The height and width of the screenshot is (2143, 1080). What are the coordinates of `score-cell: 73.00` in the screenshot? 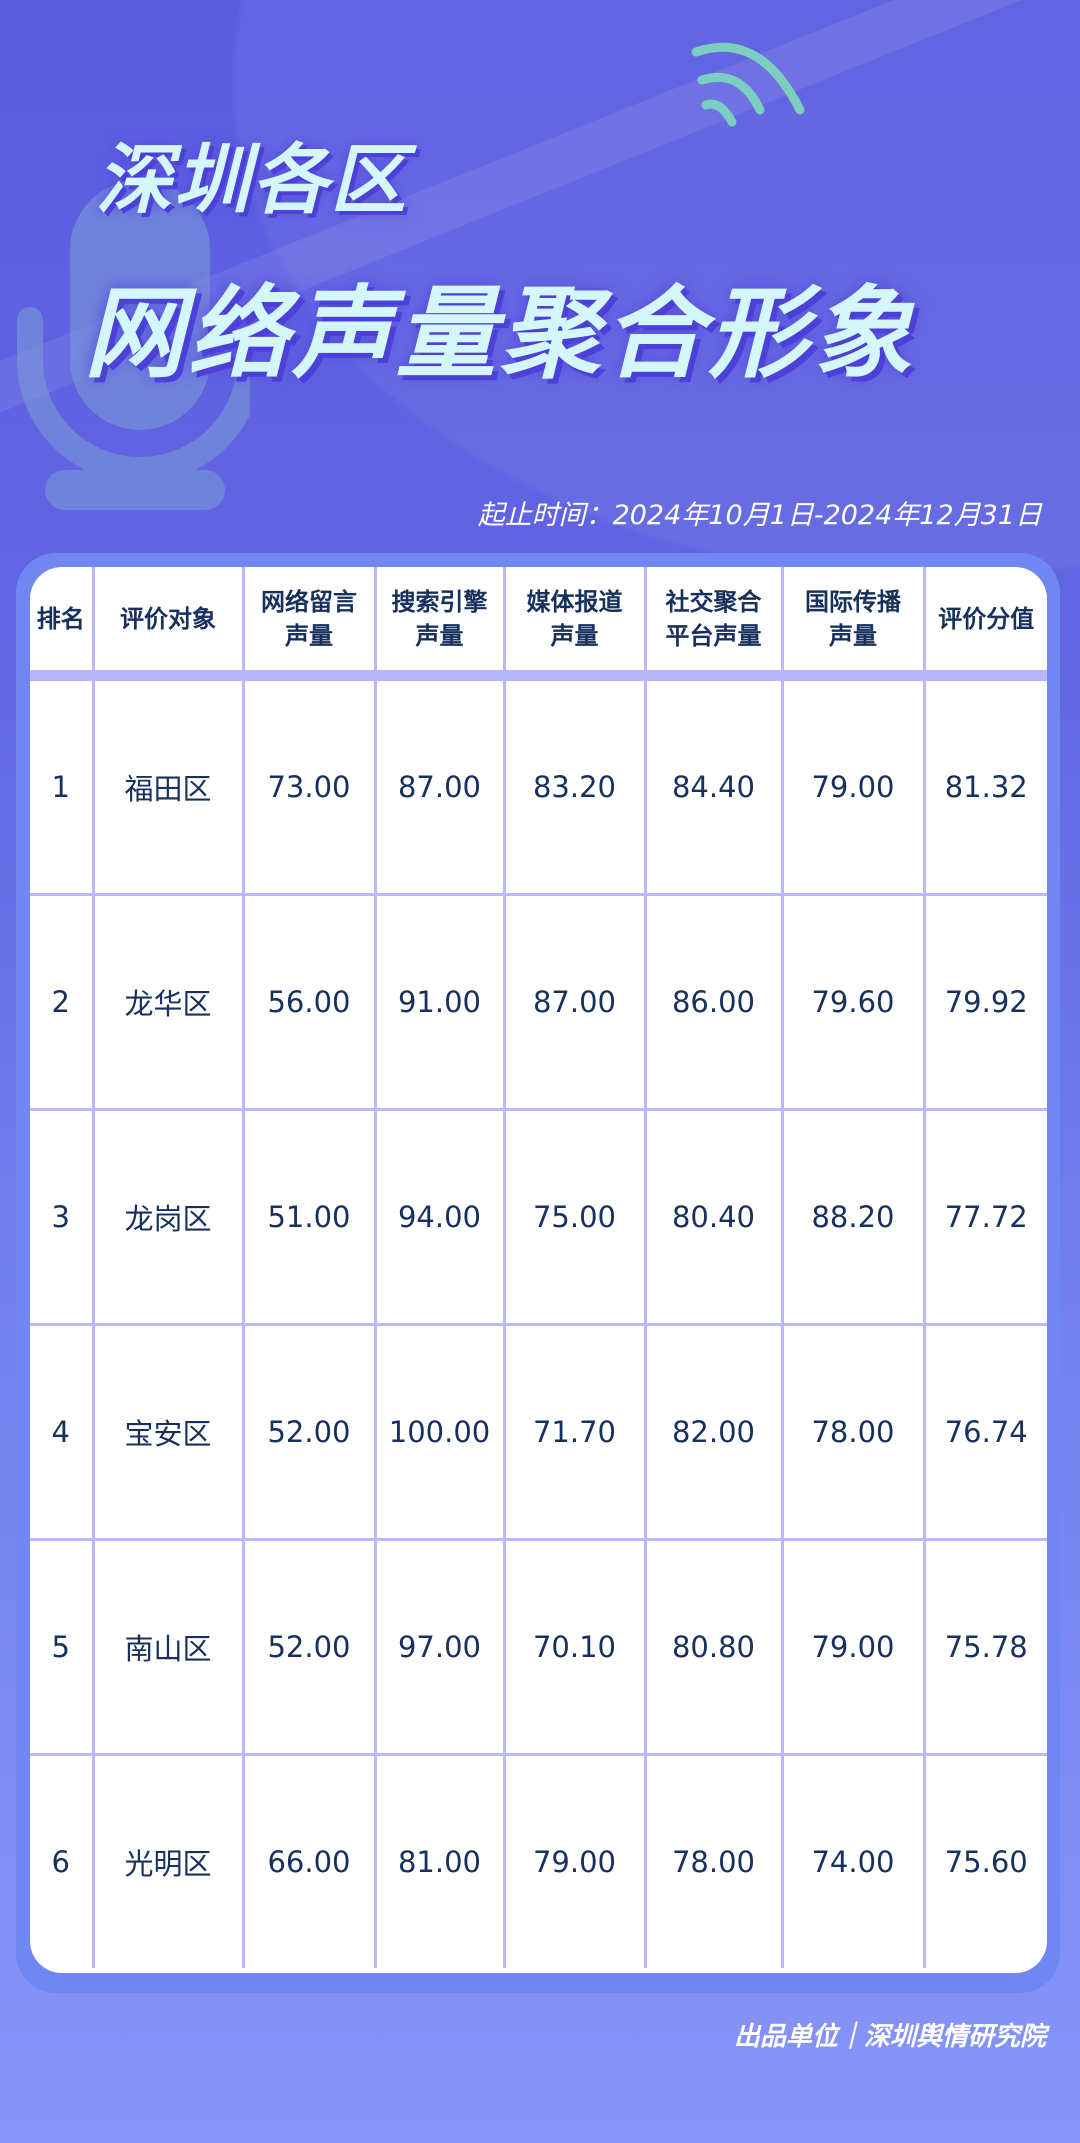 It's located at (308, 788).